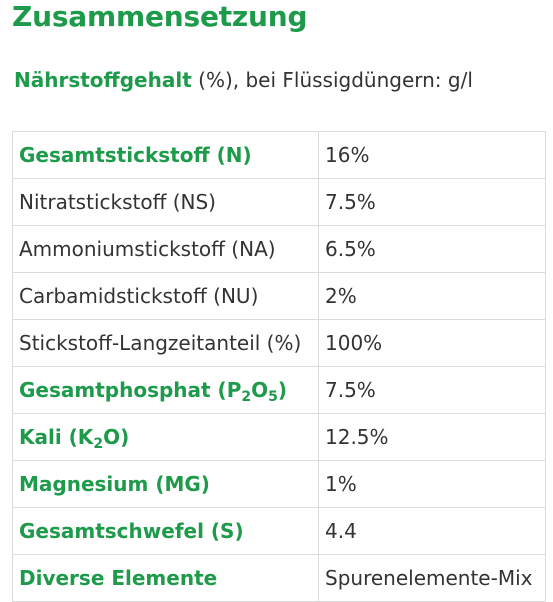 This screenshot has height=602, width=553. Describe the element at coordinates (432, 531) in the screenshot. I see `row-value: 4.4` at that location.